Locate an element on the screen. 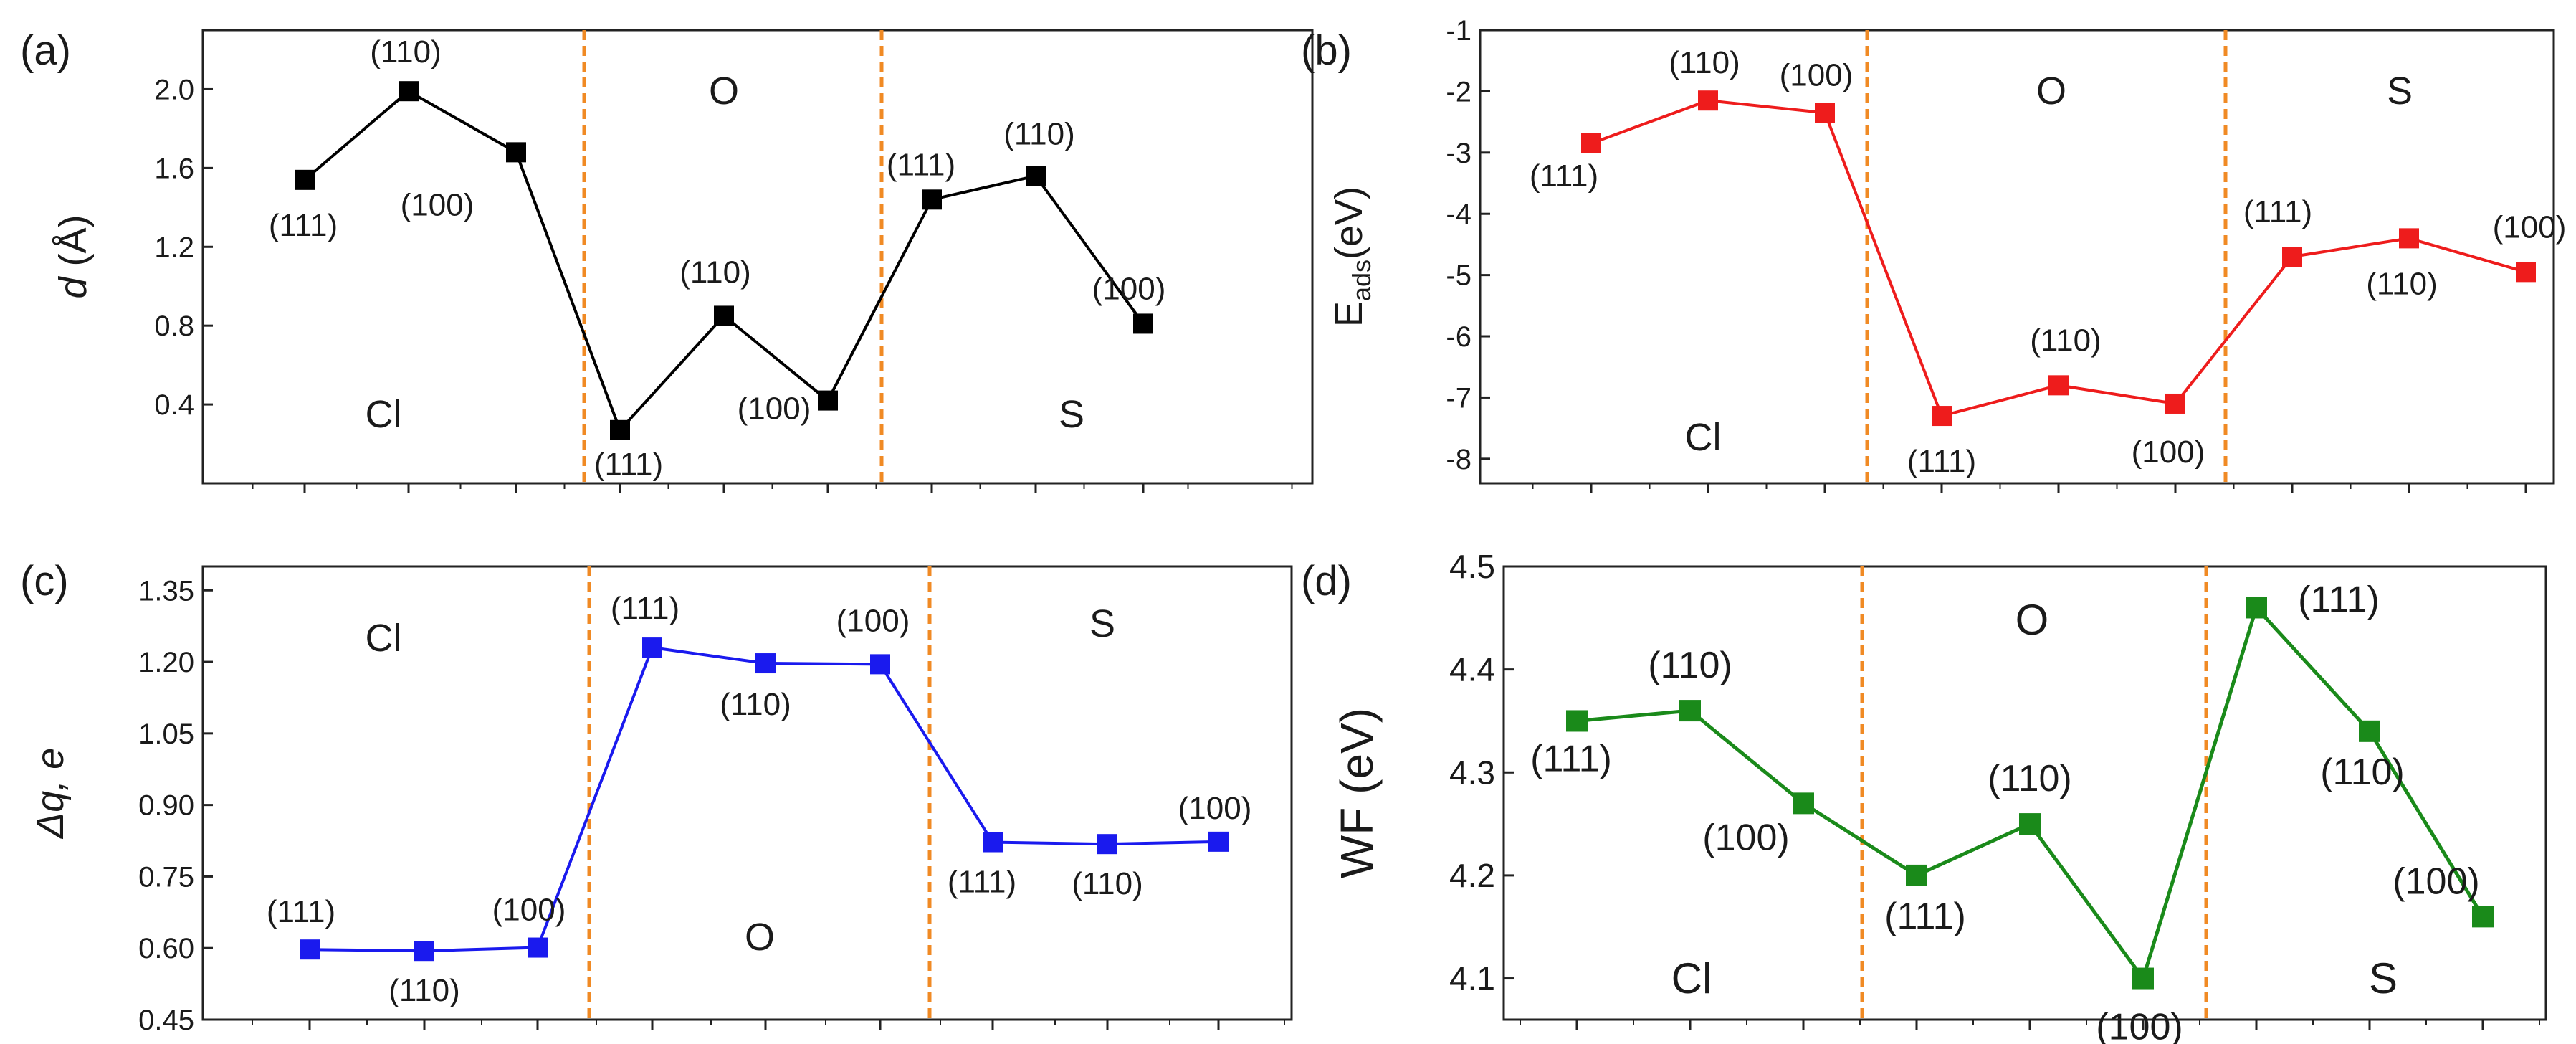  panel-c-ytick-label: 1.05 is located at coordinates (166, 734).